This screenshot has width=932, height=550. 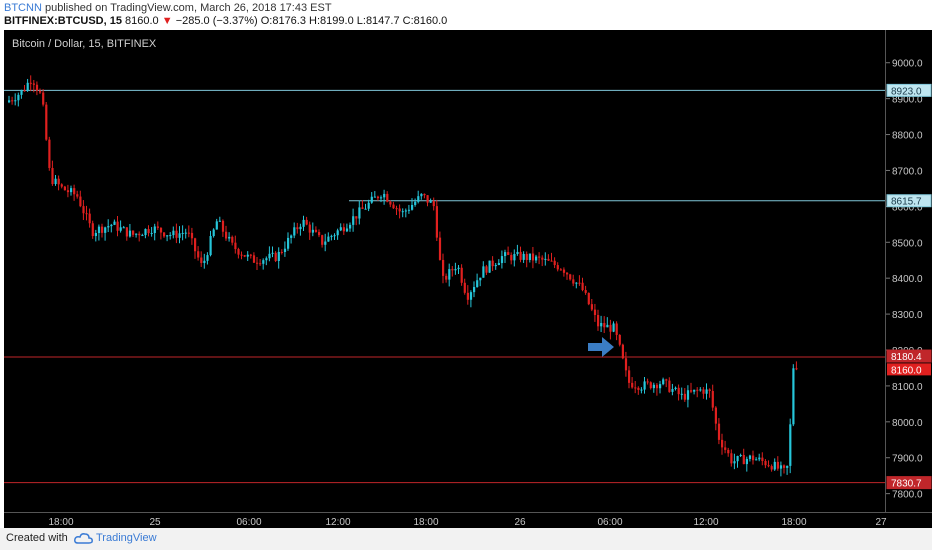 What do you see at coordinates (84, 44) in the screenshot?
I see `chart-title: Bitcoin / Dollar, 15, BITFINEX` at bounding box center [84, 44].